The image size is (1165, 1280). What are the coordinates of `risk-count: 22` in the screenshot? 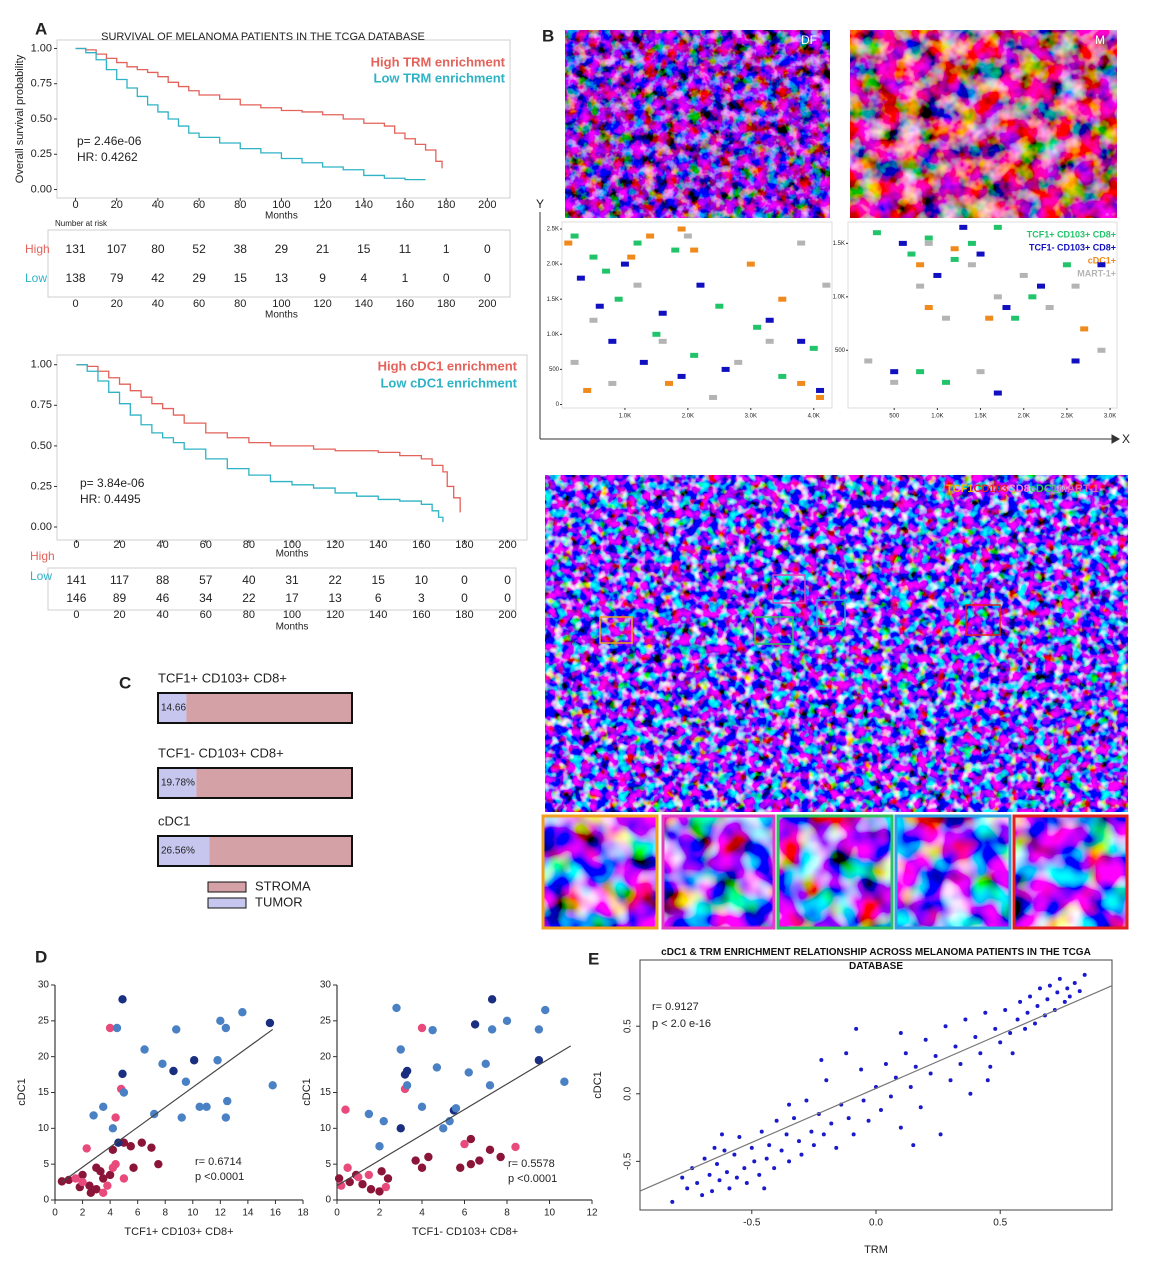 It's located at (249, 598).